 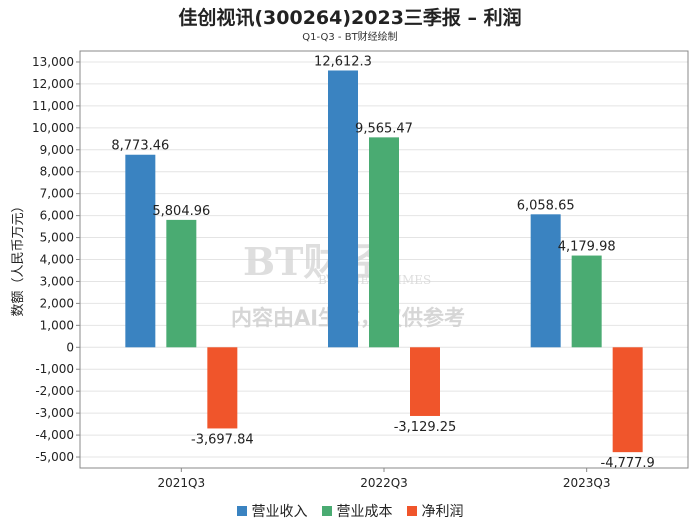 I want to click on y-tick-label: -1,000, so click(x=54, y=369).